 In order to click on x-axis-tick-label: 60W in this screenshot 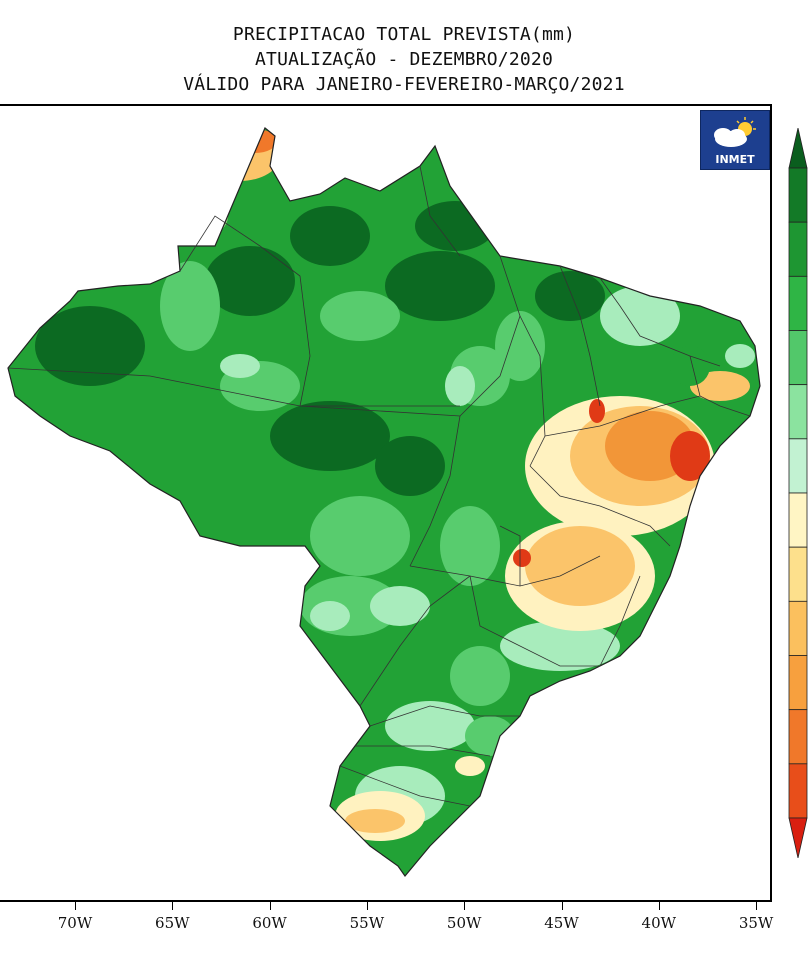, I will do `click(269, 923)`.